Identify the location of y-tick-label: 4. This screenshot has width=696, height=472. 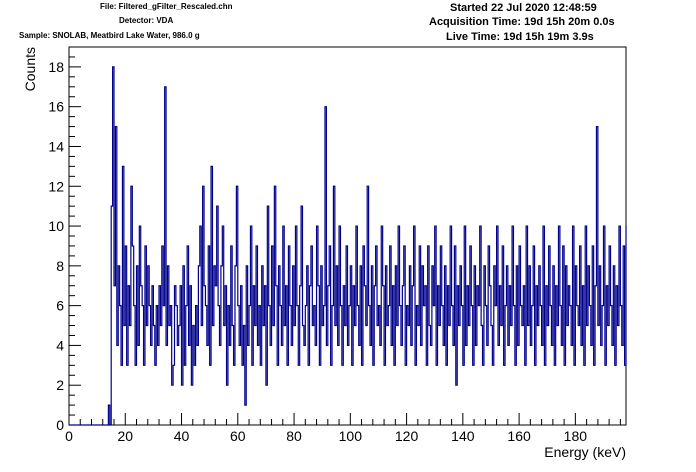
(60, 345).